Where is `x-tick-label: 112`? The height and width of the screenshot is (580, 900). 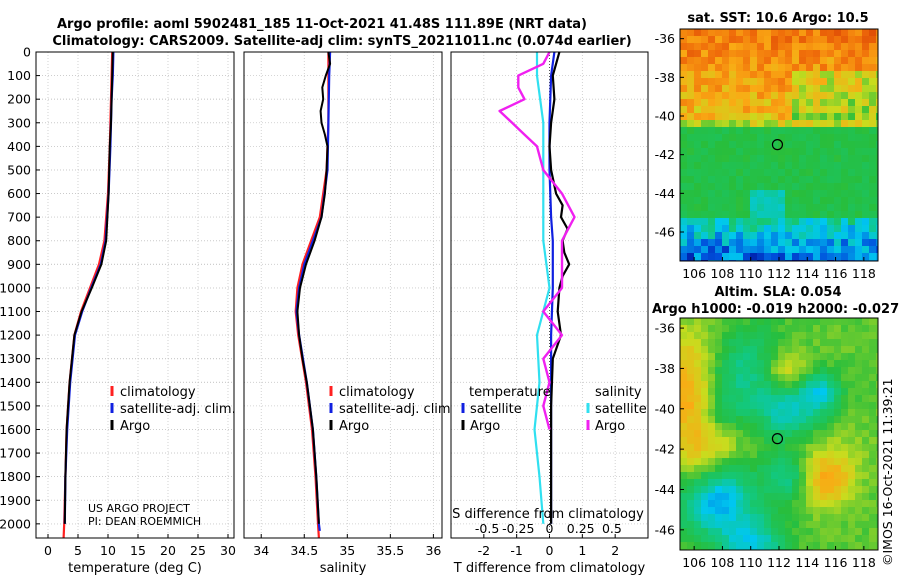
x-tick-label: 112 is located at coordinates (779, 562).